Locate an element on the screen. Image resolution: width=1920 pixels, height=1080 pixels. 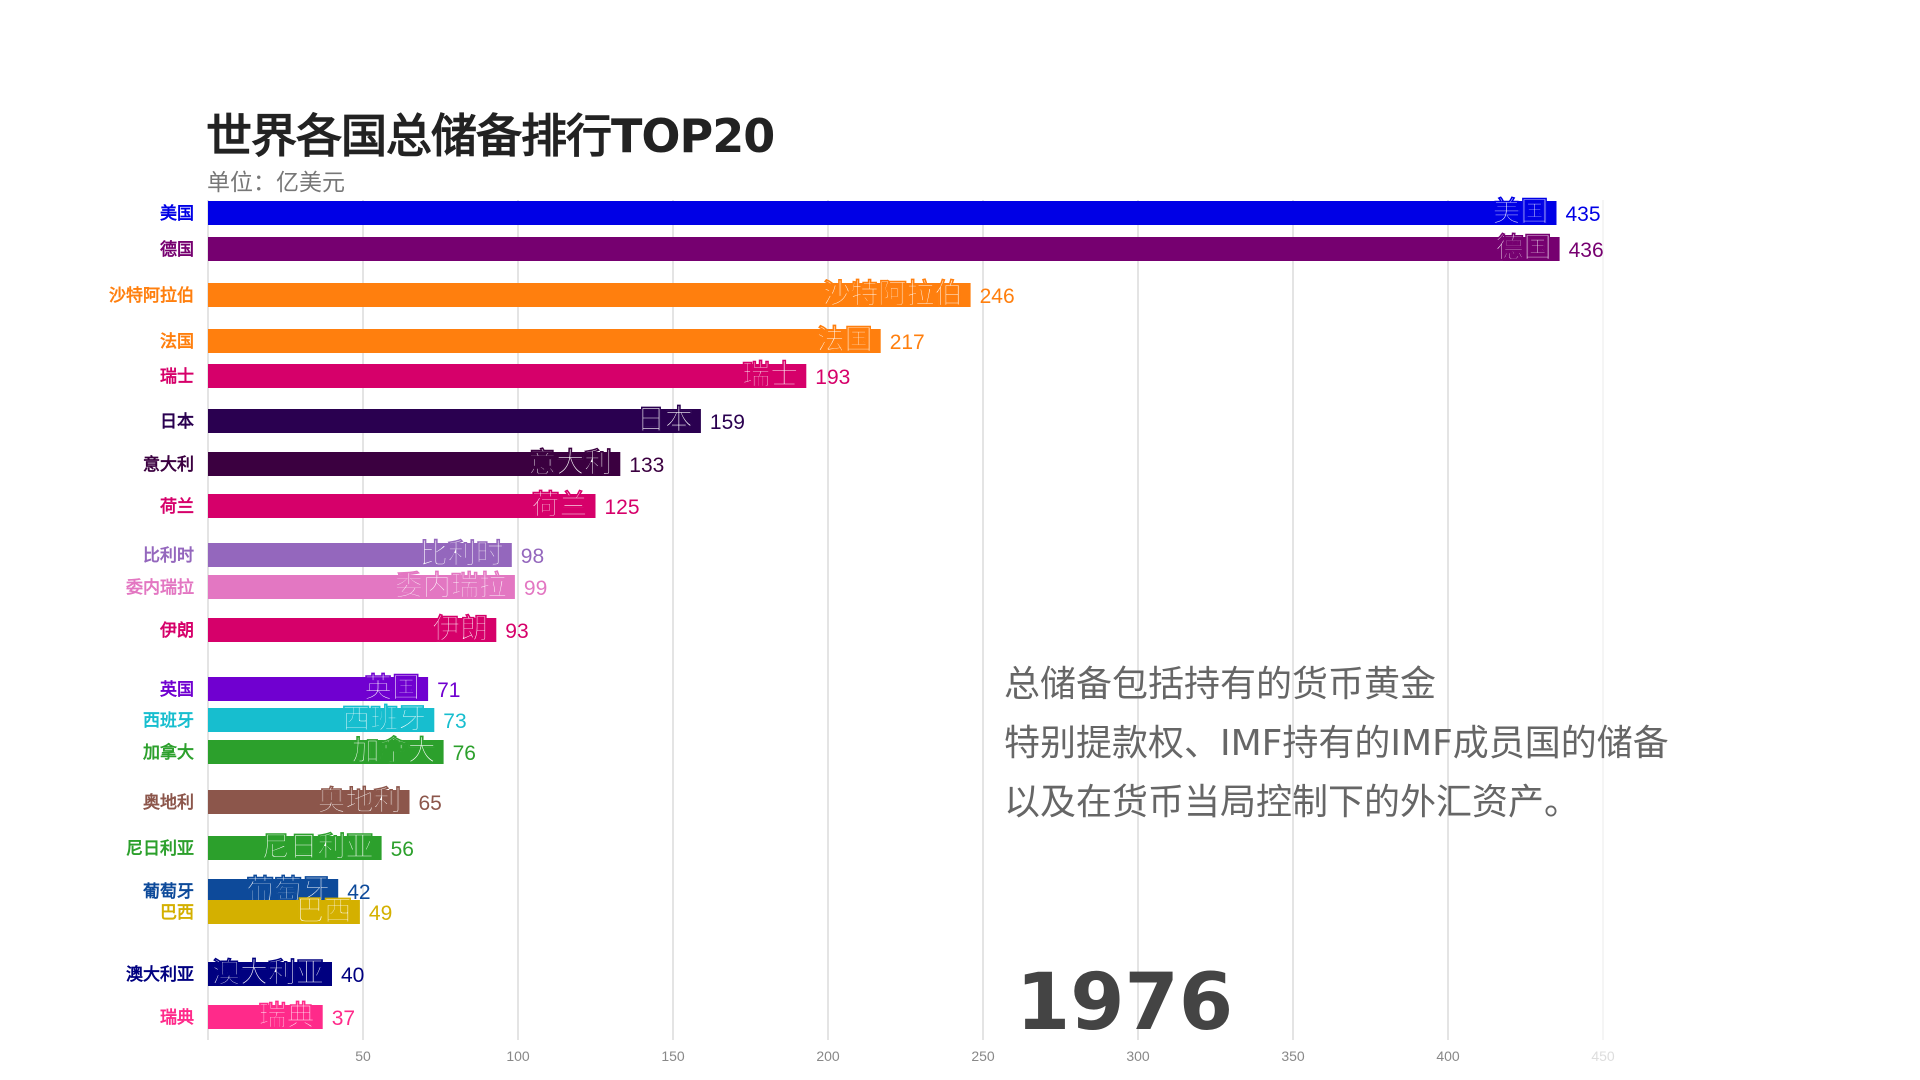
value-label: 73 is located at coordinates (454, 721).